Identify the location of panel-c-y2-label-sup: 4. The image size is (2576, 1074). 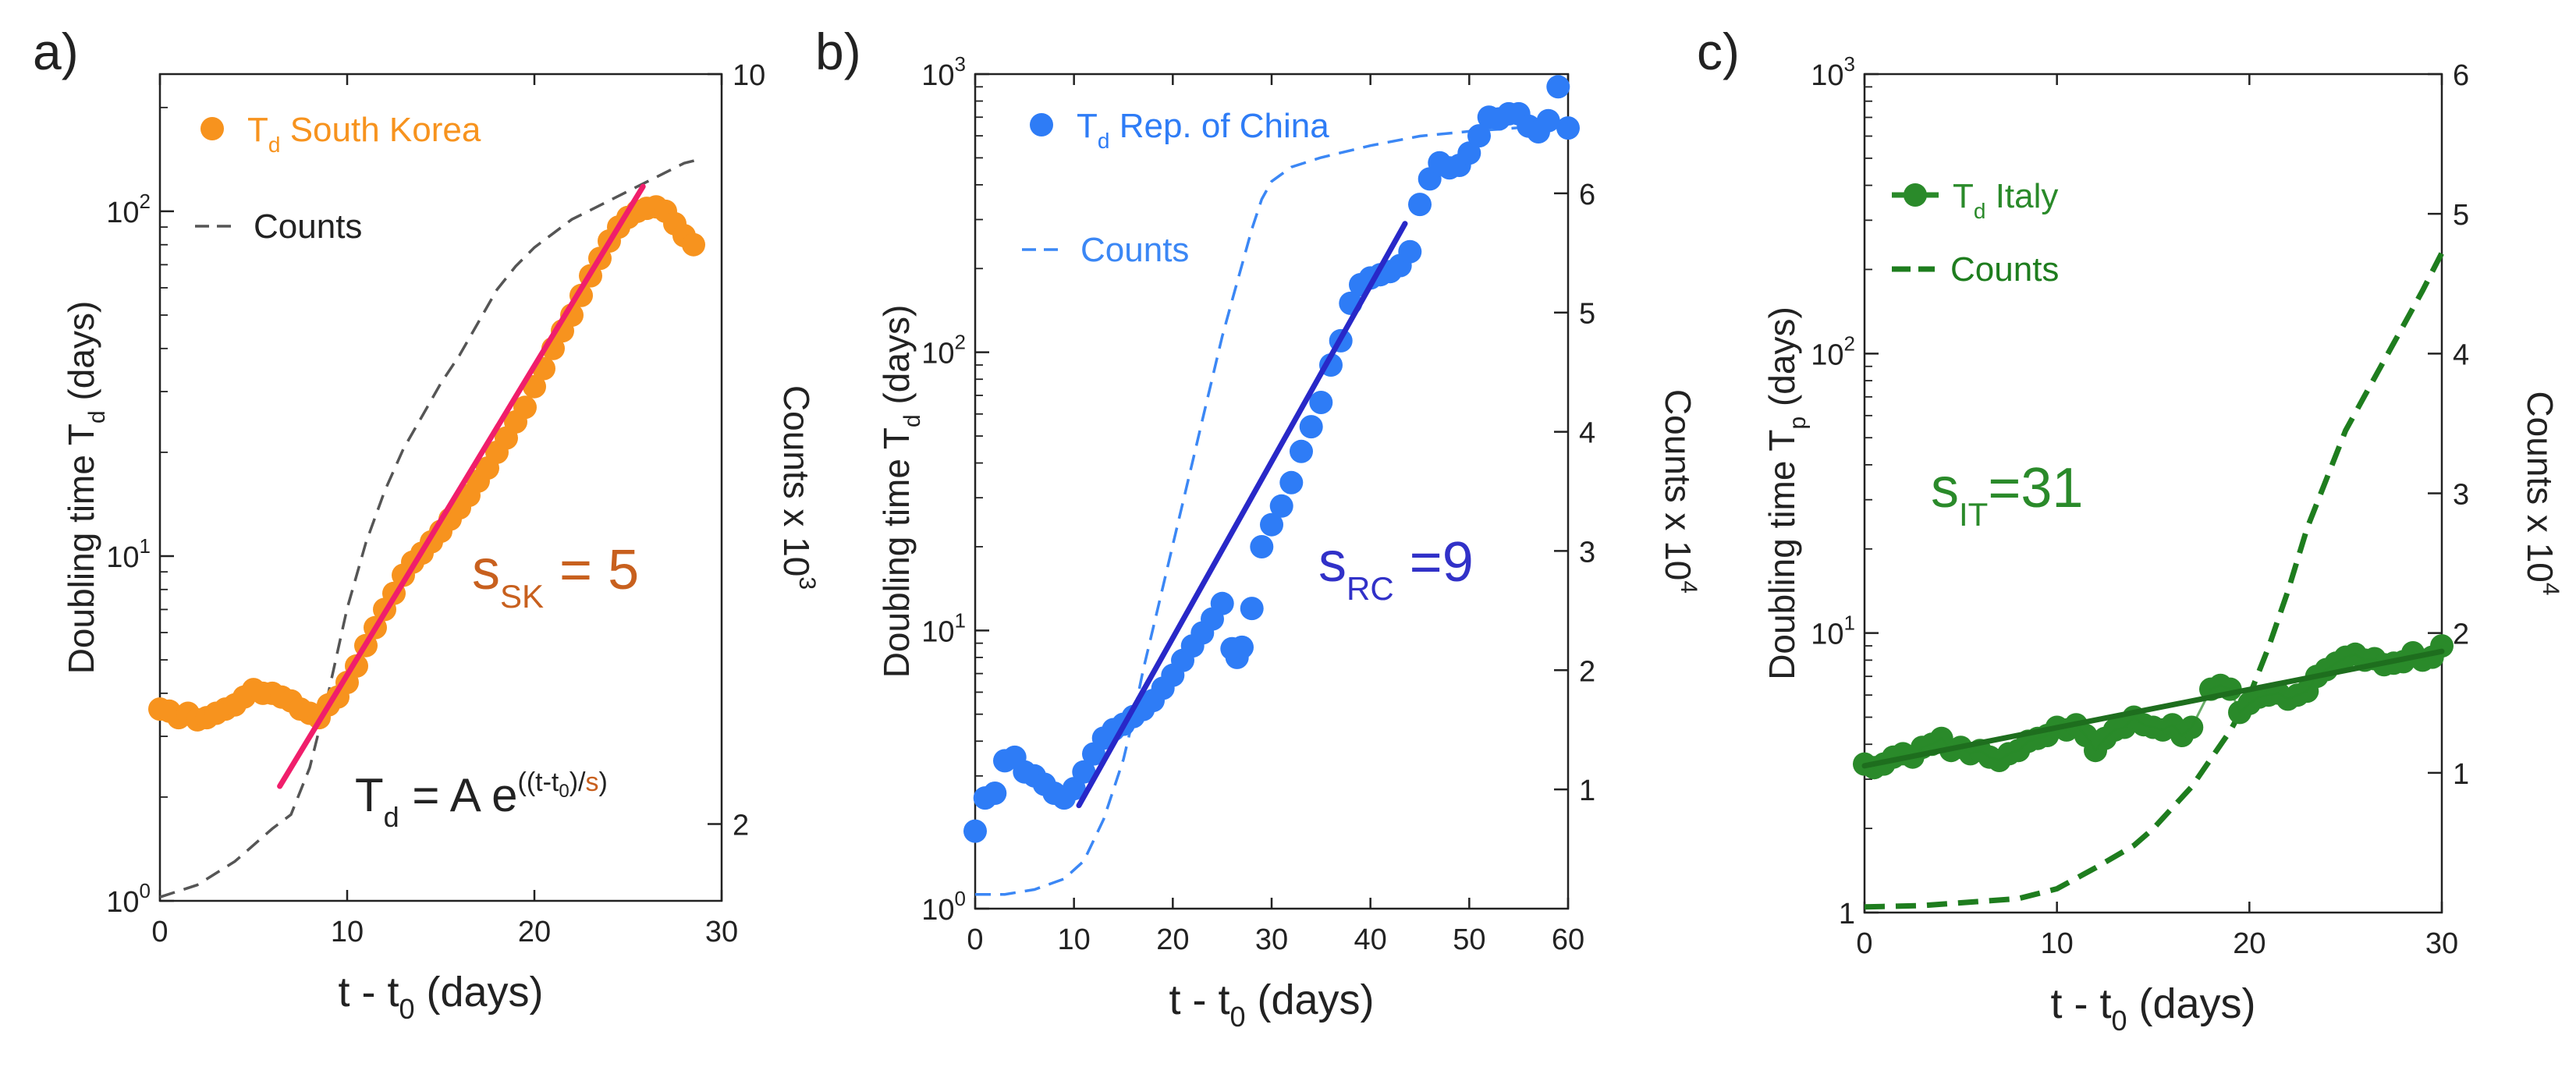
(2551, 590).